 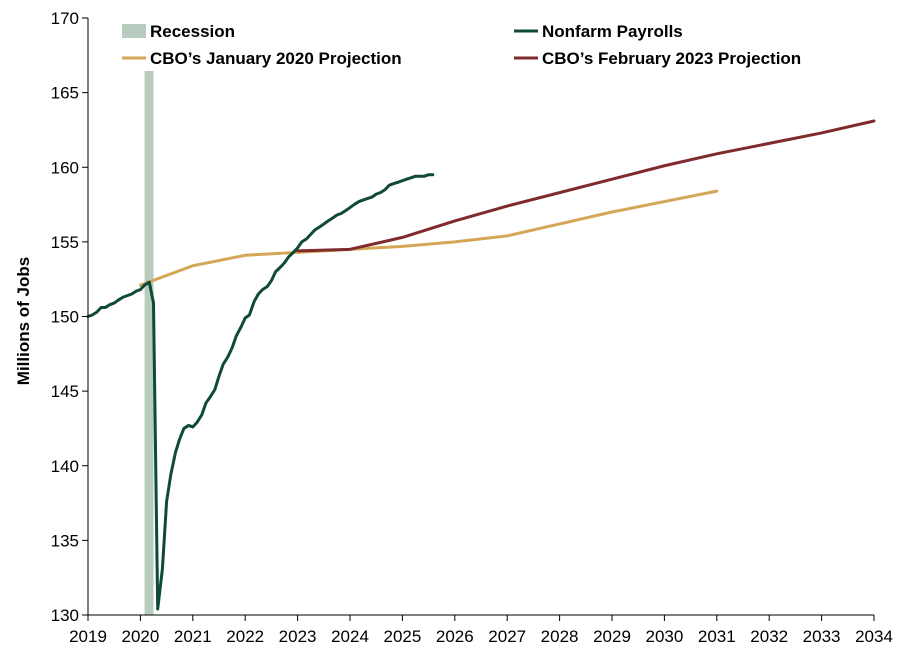 I want to click on y-tick-label: 155, so click(x=65, y=242).